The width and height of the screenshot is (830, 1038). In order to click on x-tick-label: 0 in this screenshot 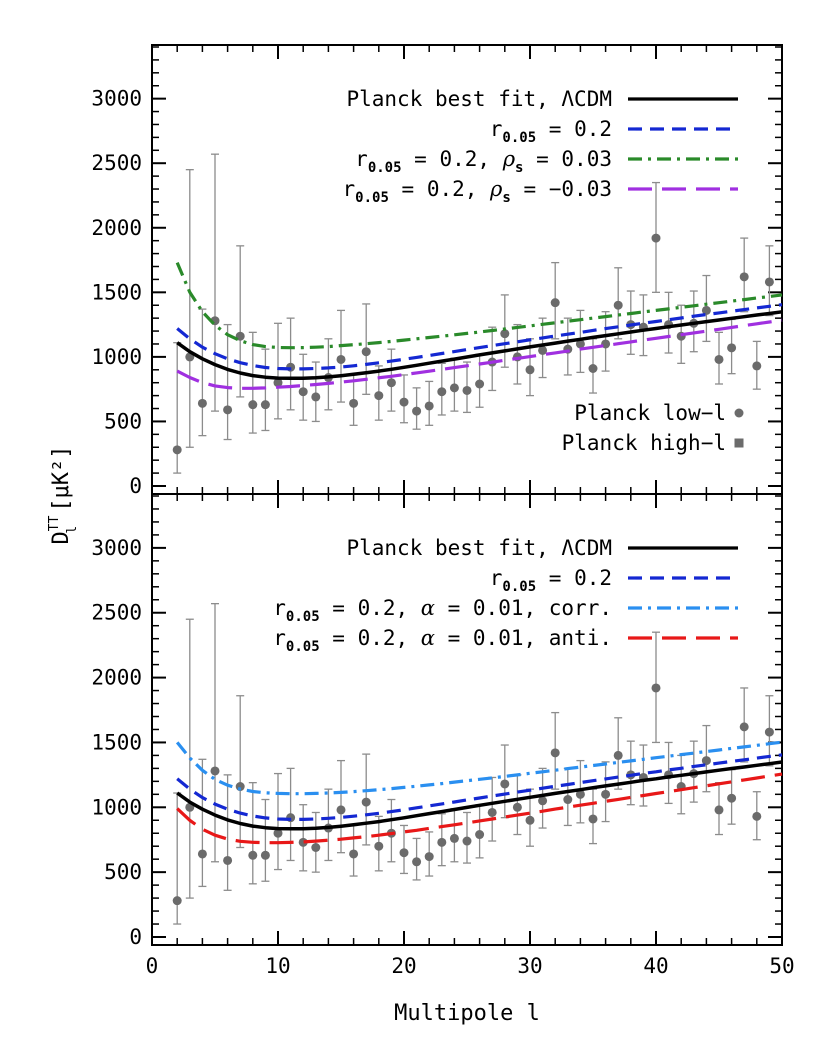, I will do `click(152, 966)`.